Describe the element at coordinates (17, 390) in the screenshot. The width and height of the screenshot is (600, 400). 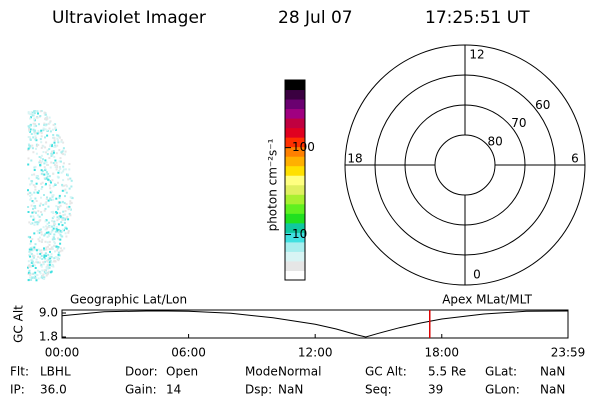
I see `info-label: IP:` at that location.